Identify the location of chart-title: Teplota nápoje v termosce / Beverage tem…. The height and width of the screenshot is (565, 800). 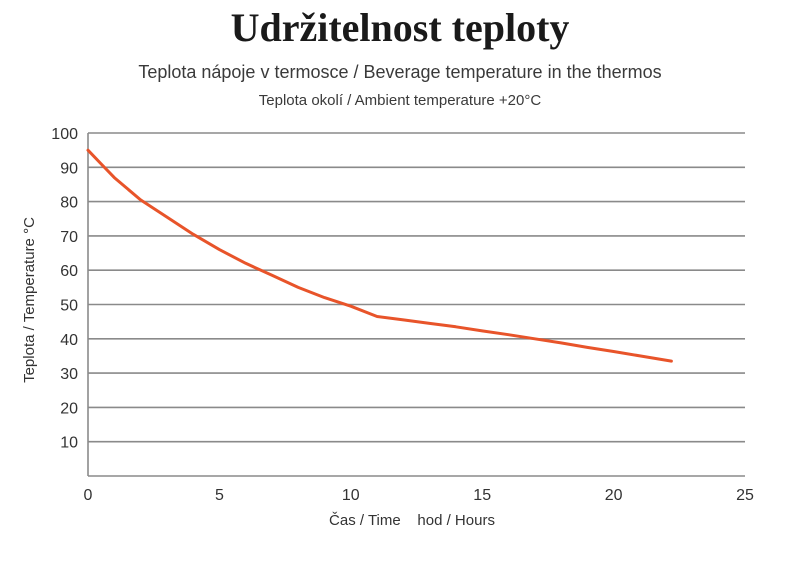
(400, 72).